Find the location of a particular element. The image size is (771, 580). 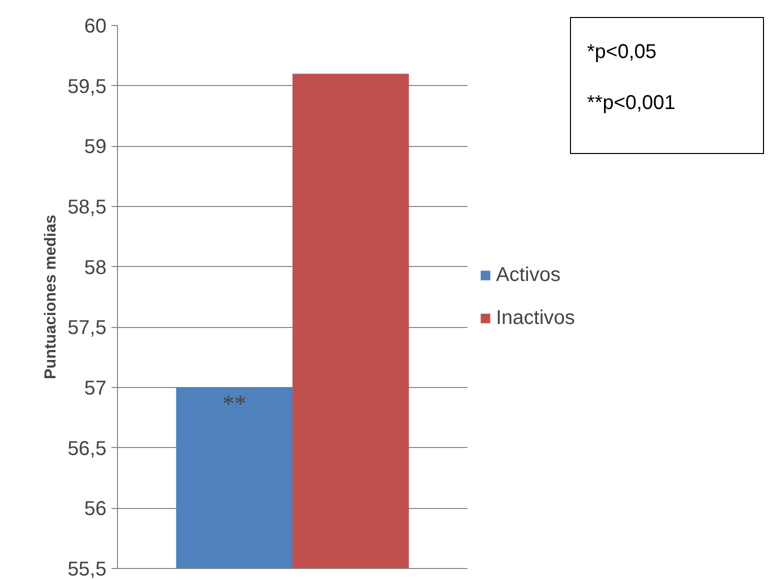

legend-label: Inactivos is located at coordinates (536, 318).